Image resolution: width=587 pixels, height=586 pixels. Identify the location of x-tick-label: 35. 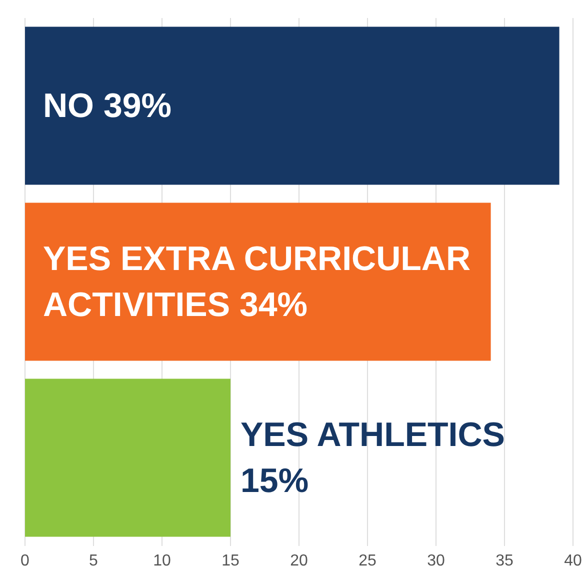
(505, 561).